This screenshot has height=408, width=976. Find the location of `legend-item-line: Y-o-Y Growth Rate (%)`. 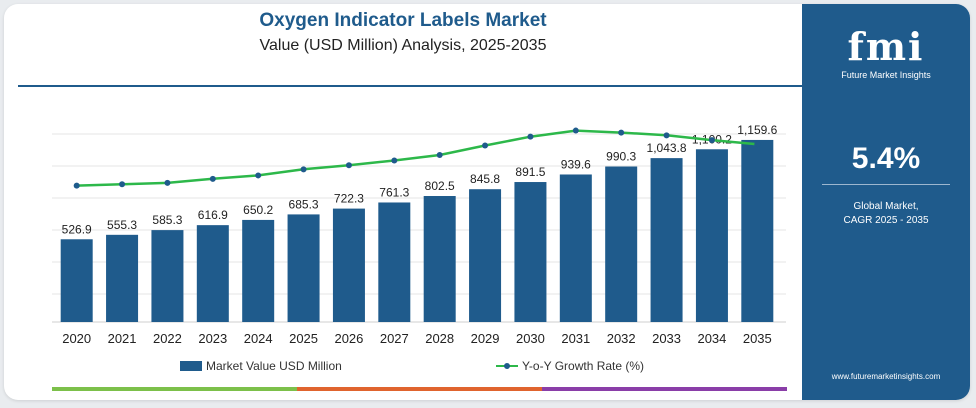

legend-item-line: Y-o-Y Growth Rate (%) is located at coordinates (570, 366).